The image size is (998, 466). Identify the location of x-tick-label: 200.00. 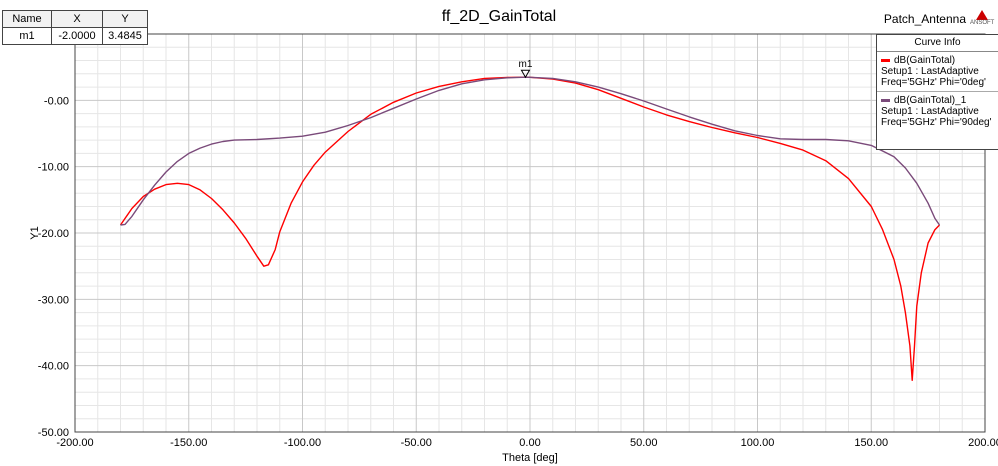
(983, 443).